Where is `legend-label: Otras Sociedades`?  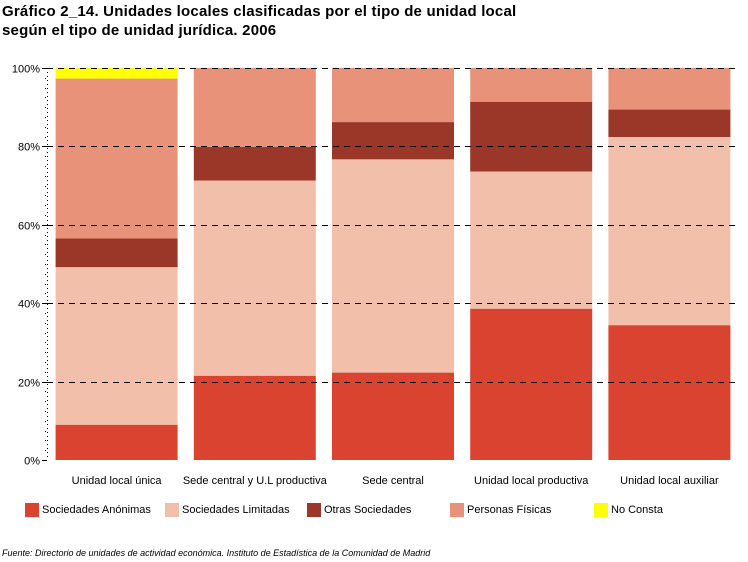
legend-label: Otras Sociedades is located at coordinates (368, 510).